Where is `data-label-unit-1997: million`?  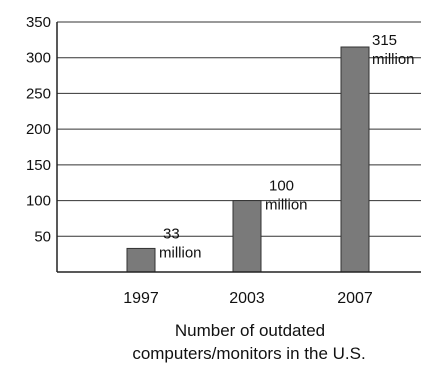 data-label-unit-1997: million is located at coordinates (180, 252).